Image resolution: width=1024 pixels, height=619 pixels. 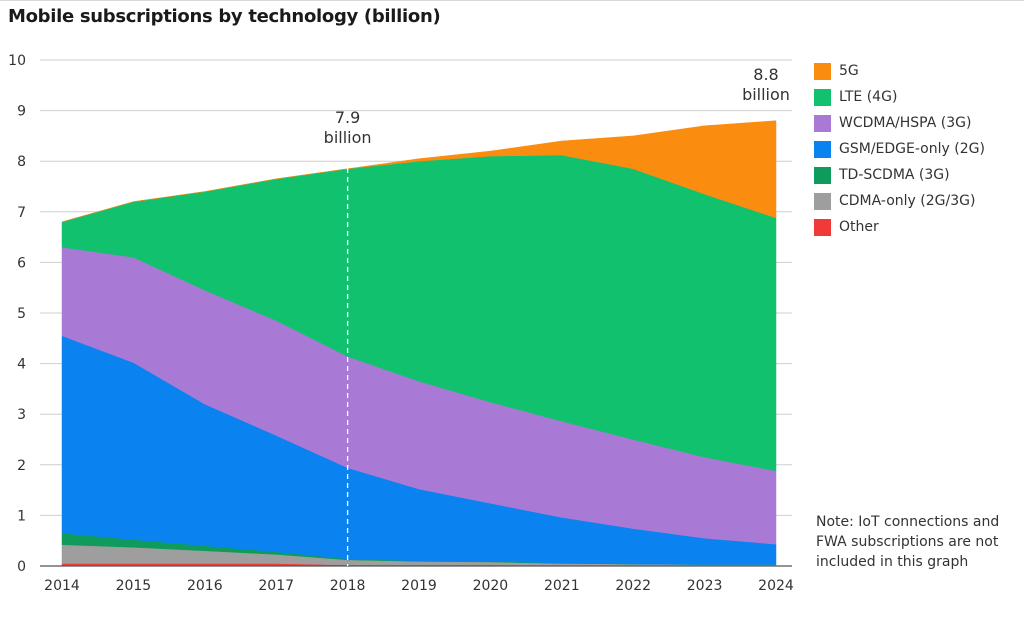 I want to click on y-tick-label: 8, so click(x=21, y=162).